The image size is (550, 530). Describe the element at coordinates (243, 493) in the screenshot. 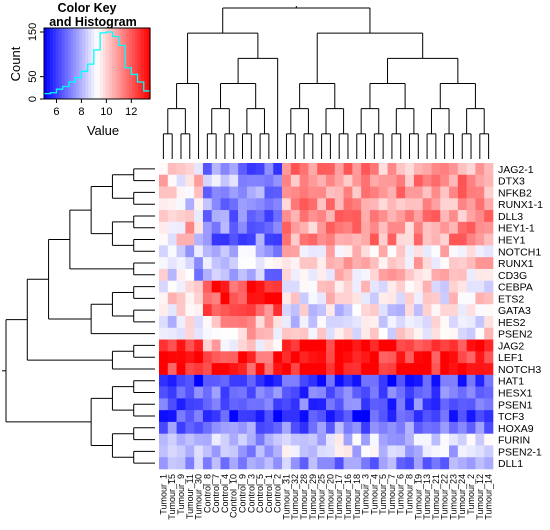

I see `column-label: Control_9` at that location.